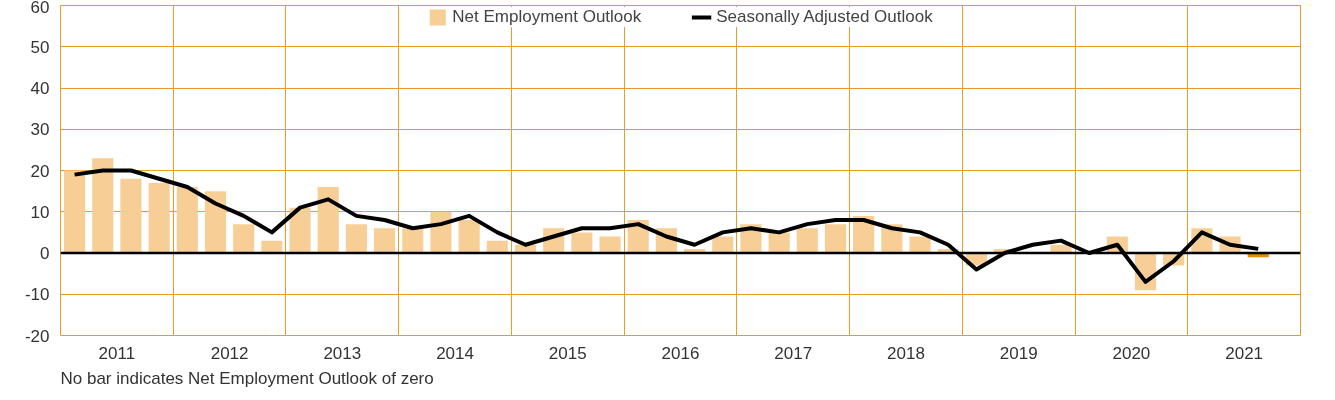 The image size is (1335, 400). Describe the element at coordinates (117, 353) in the screenshot. I see `x-tick-label: 2011` at that location.